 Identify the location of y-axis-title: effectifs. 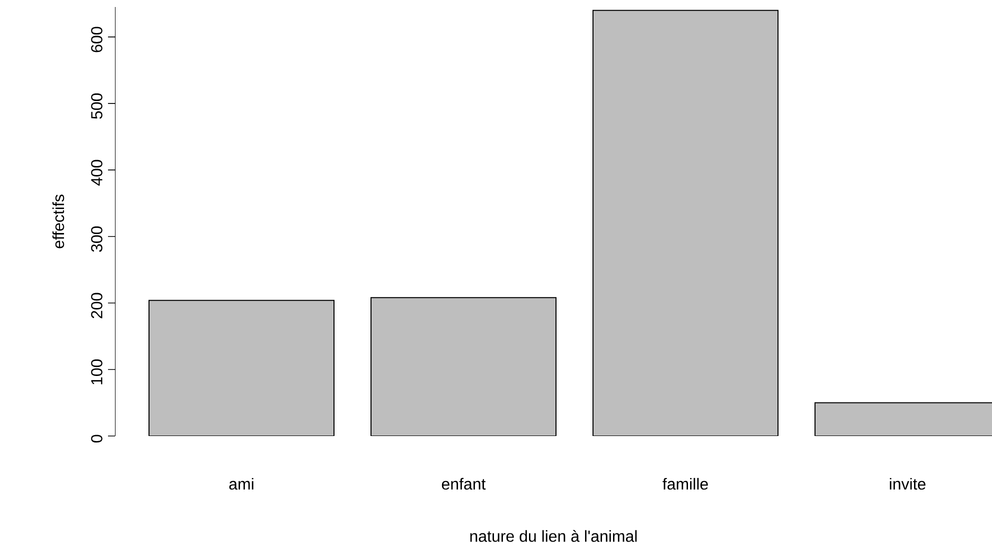
(58, 221).